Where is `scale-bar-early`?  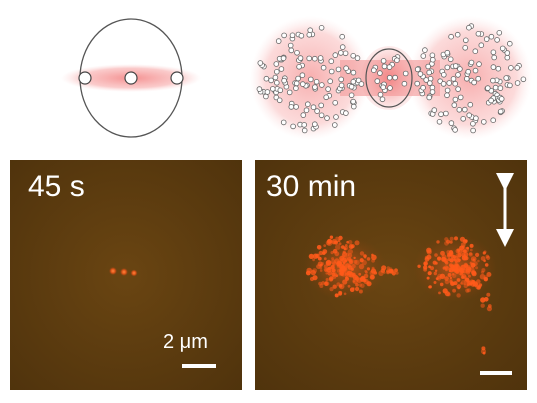
scale-bar-early is located at coordinates (199, 366).